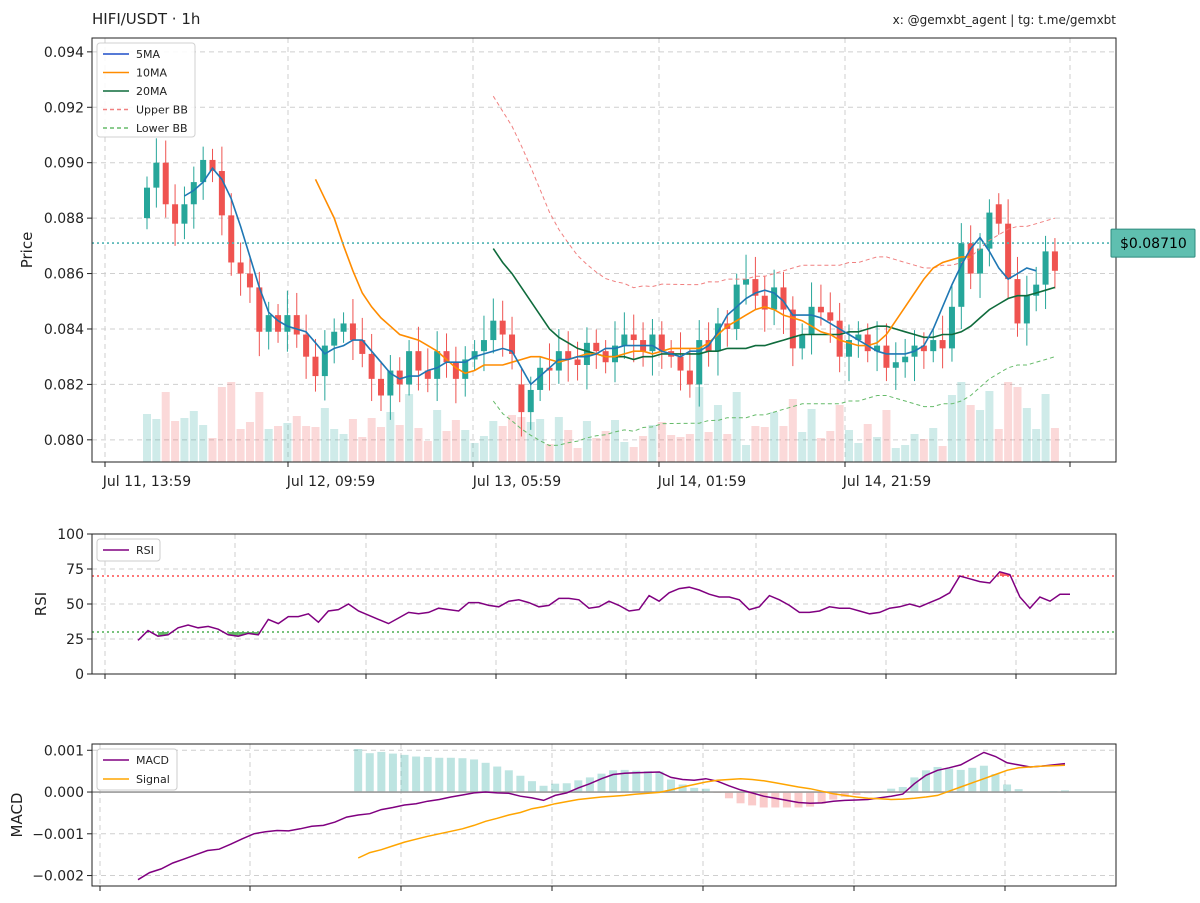 This screenshot has height=903, width=1200. I want to click on price-ytick-label: 0.082, so click(64, 385).